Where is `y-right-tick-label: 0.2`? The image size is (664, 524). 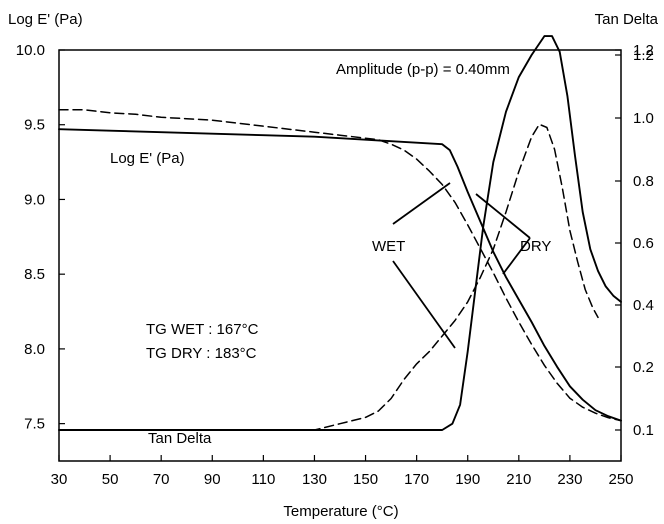
y-right-tick-label: 0.2 is located at coordinates (643, 367).